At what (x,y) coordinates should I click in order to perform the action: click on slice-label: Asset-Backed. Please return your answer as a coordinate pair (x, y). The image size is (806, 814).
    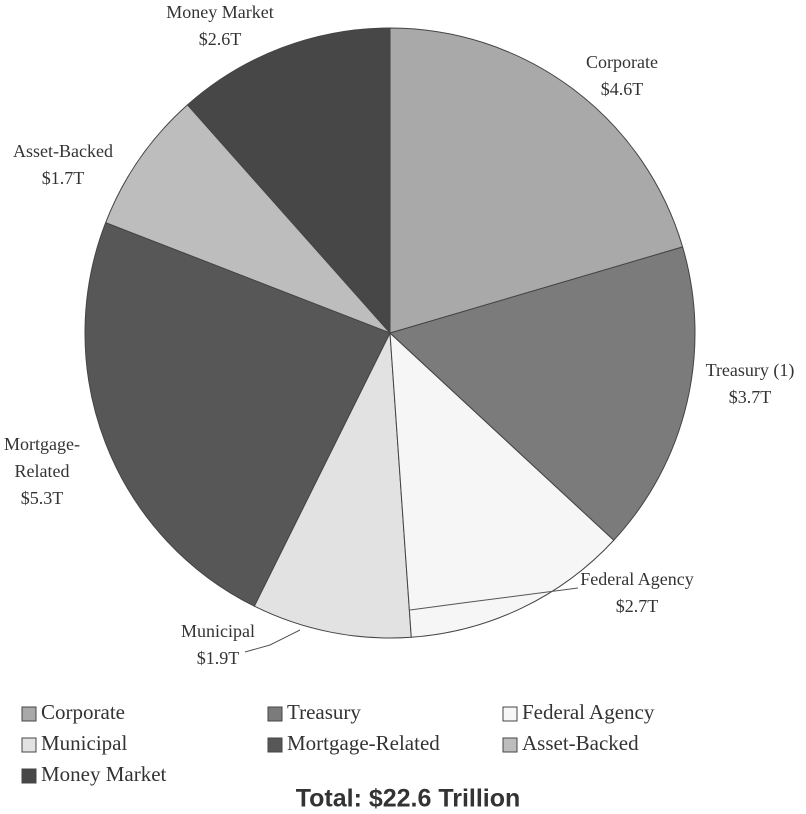
    Looking at the image, I should click on (63, 151).